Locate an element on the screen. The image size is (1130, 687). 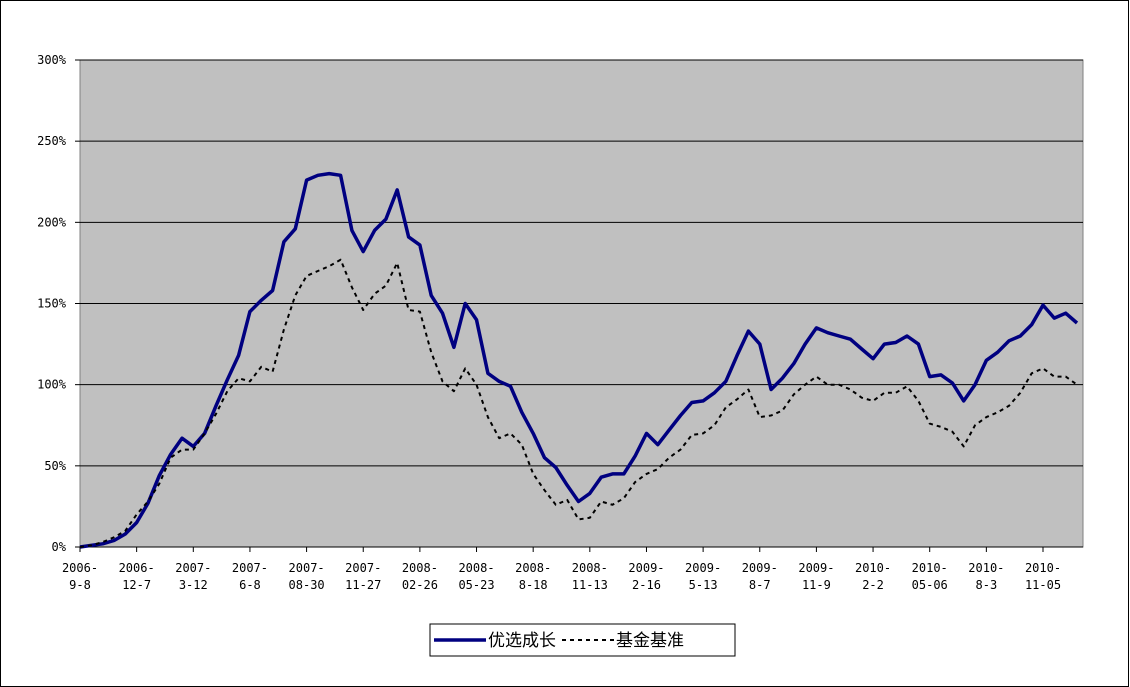
legend-label: 优选成长 is located at coordinates (522, 641).